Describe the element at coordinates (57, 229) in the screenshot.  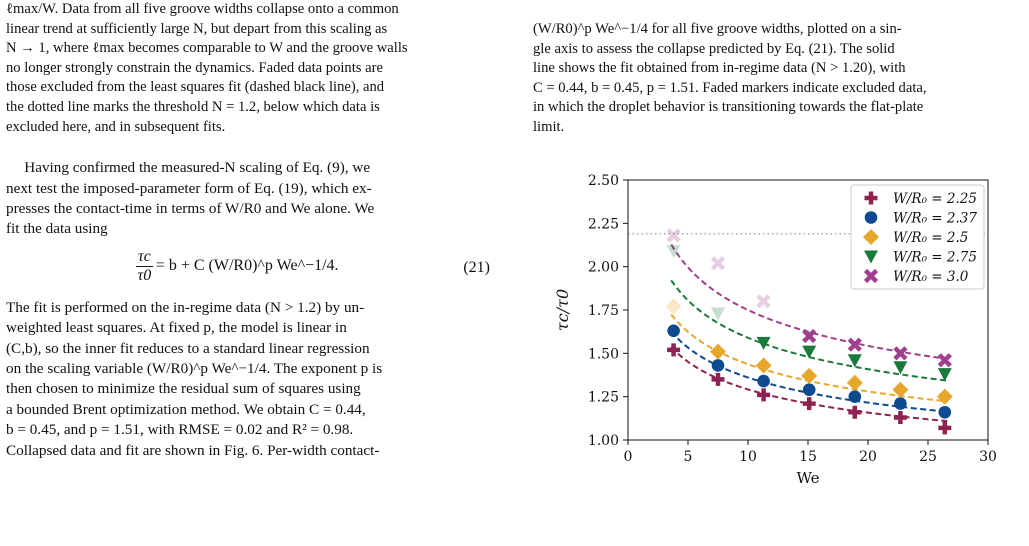
I see `text-line: fit the data using` at that location.